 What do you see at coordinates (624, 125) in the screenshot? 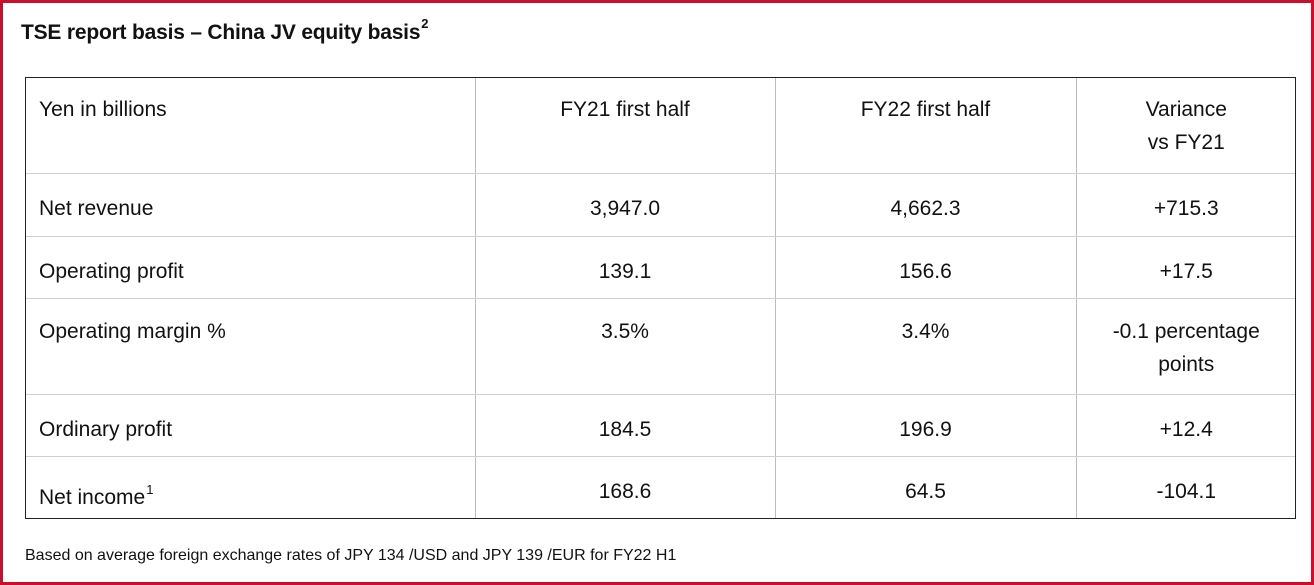
I see `header-cell-fy21: FY21 first half` at bounding box center [624, 125].